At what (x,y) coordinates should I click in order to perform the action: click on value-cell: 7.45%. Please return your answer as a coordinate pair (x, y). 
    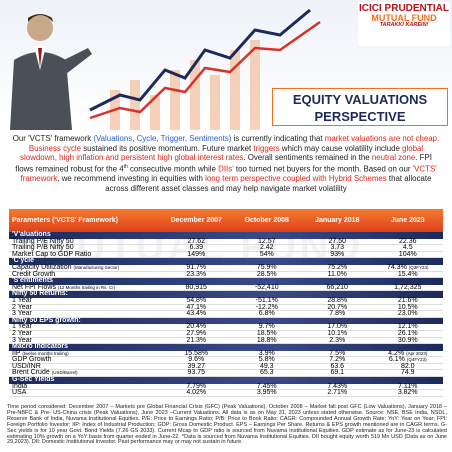
    Looking at the image, I should click on (267, 386).